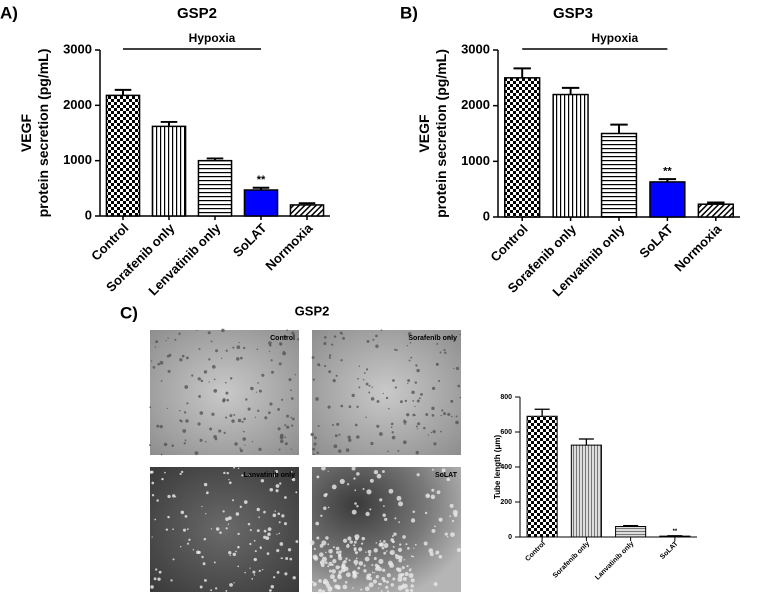  I want to click on micrograph, so click(386, 392).